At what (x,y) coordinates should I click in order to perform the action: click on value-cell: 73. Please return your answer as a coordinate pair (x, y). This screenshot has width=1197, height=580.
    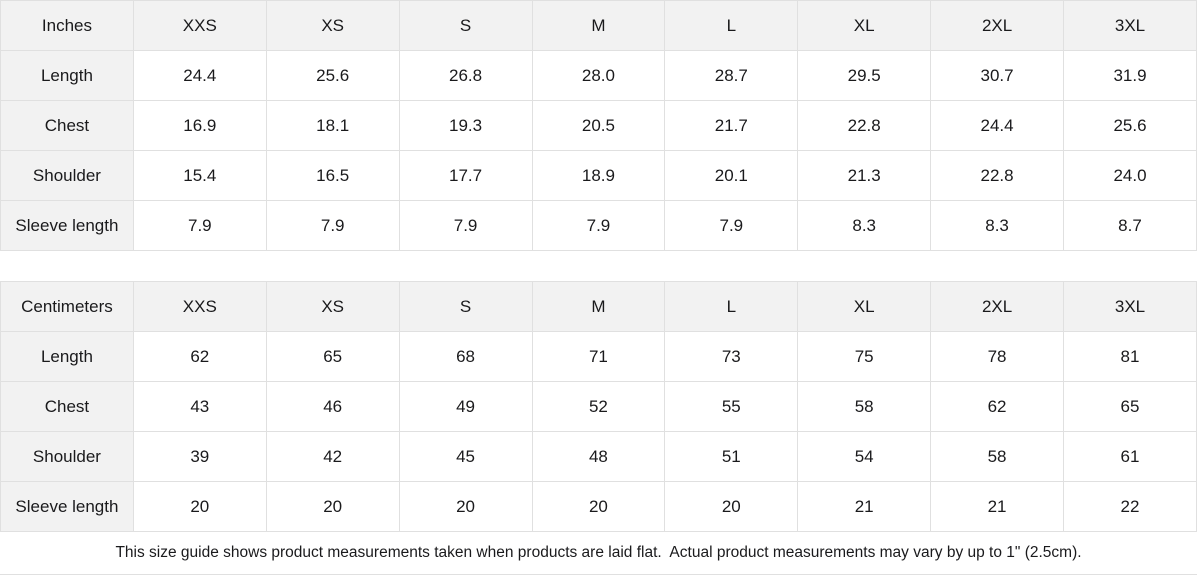
    Looking at the image, I should click on (731, 356).